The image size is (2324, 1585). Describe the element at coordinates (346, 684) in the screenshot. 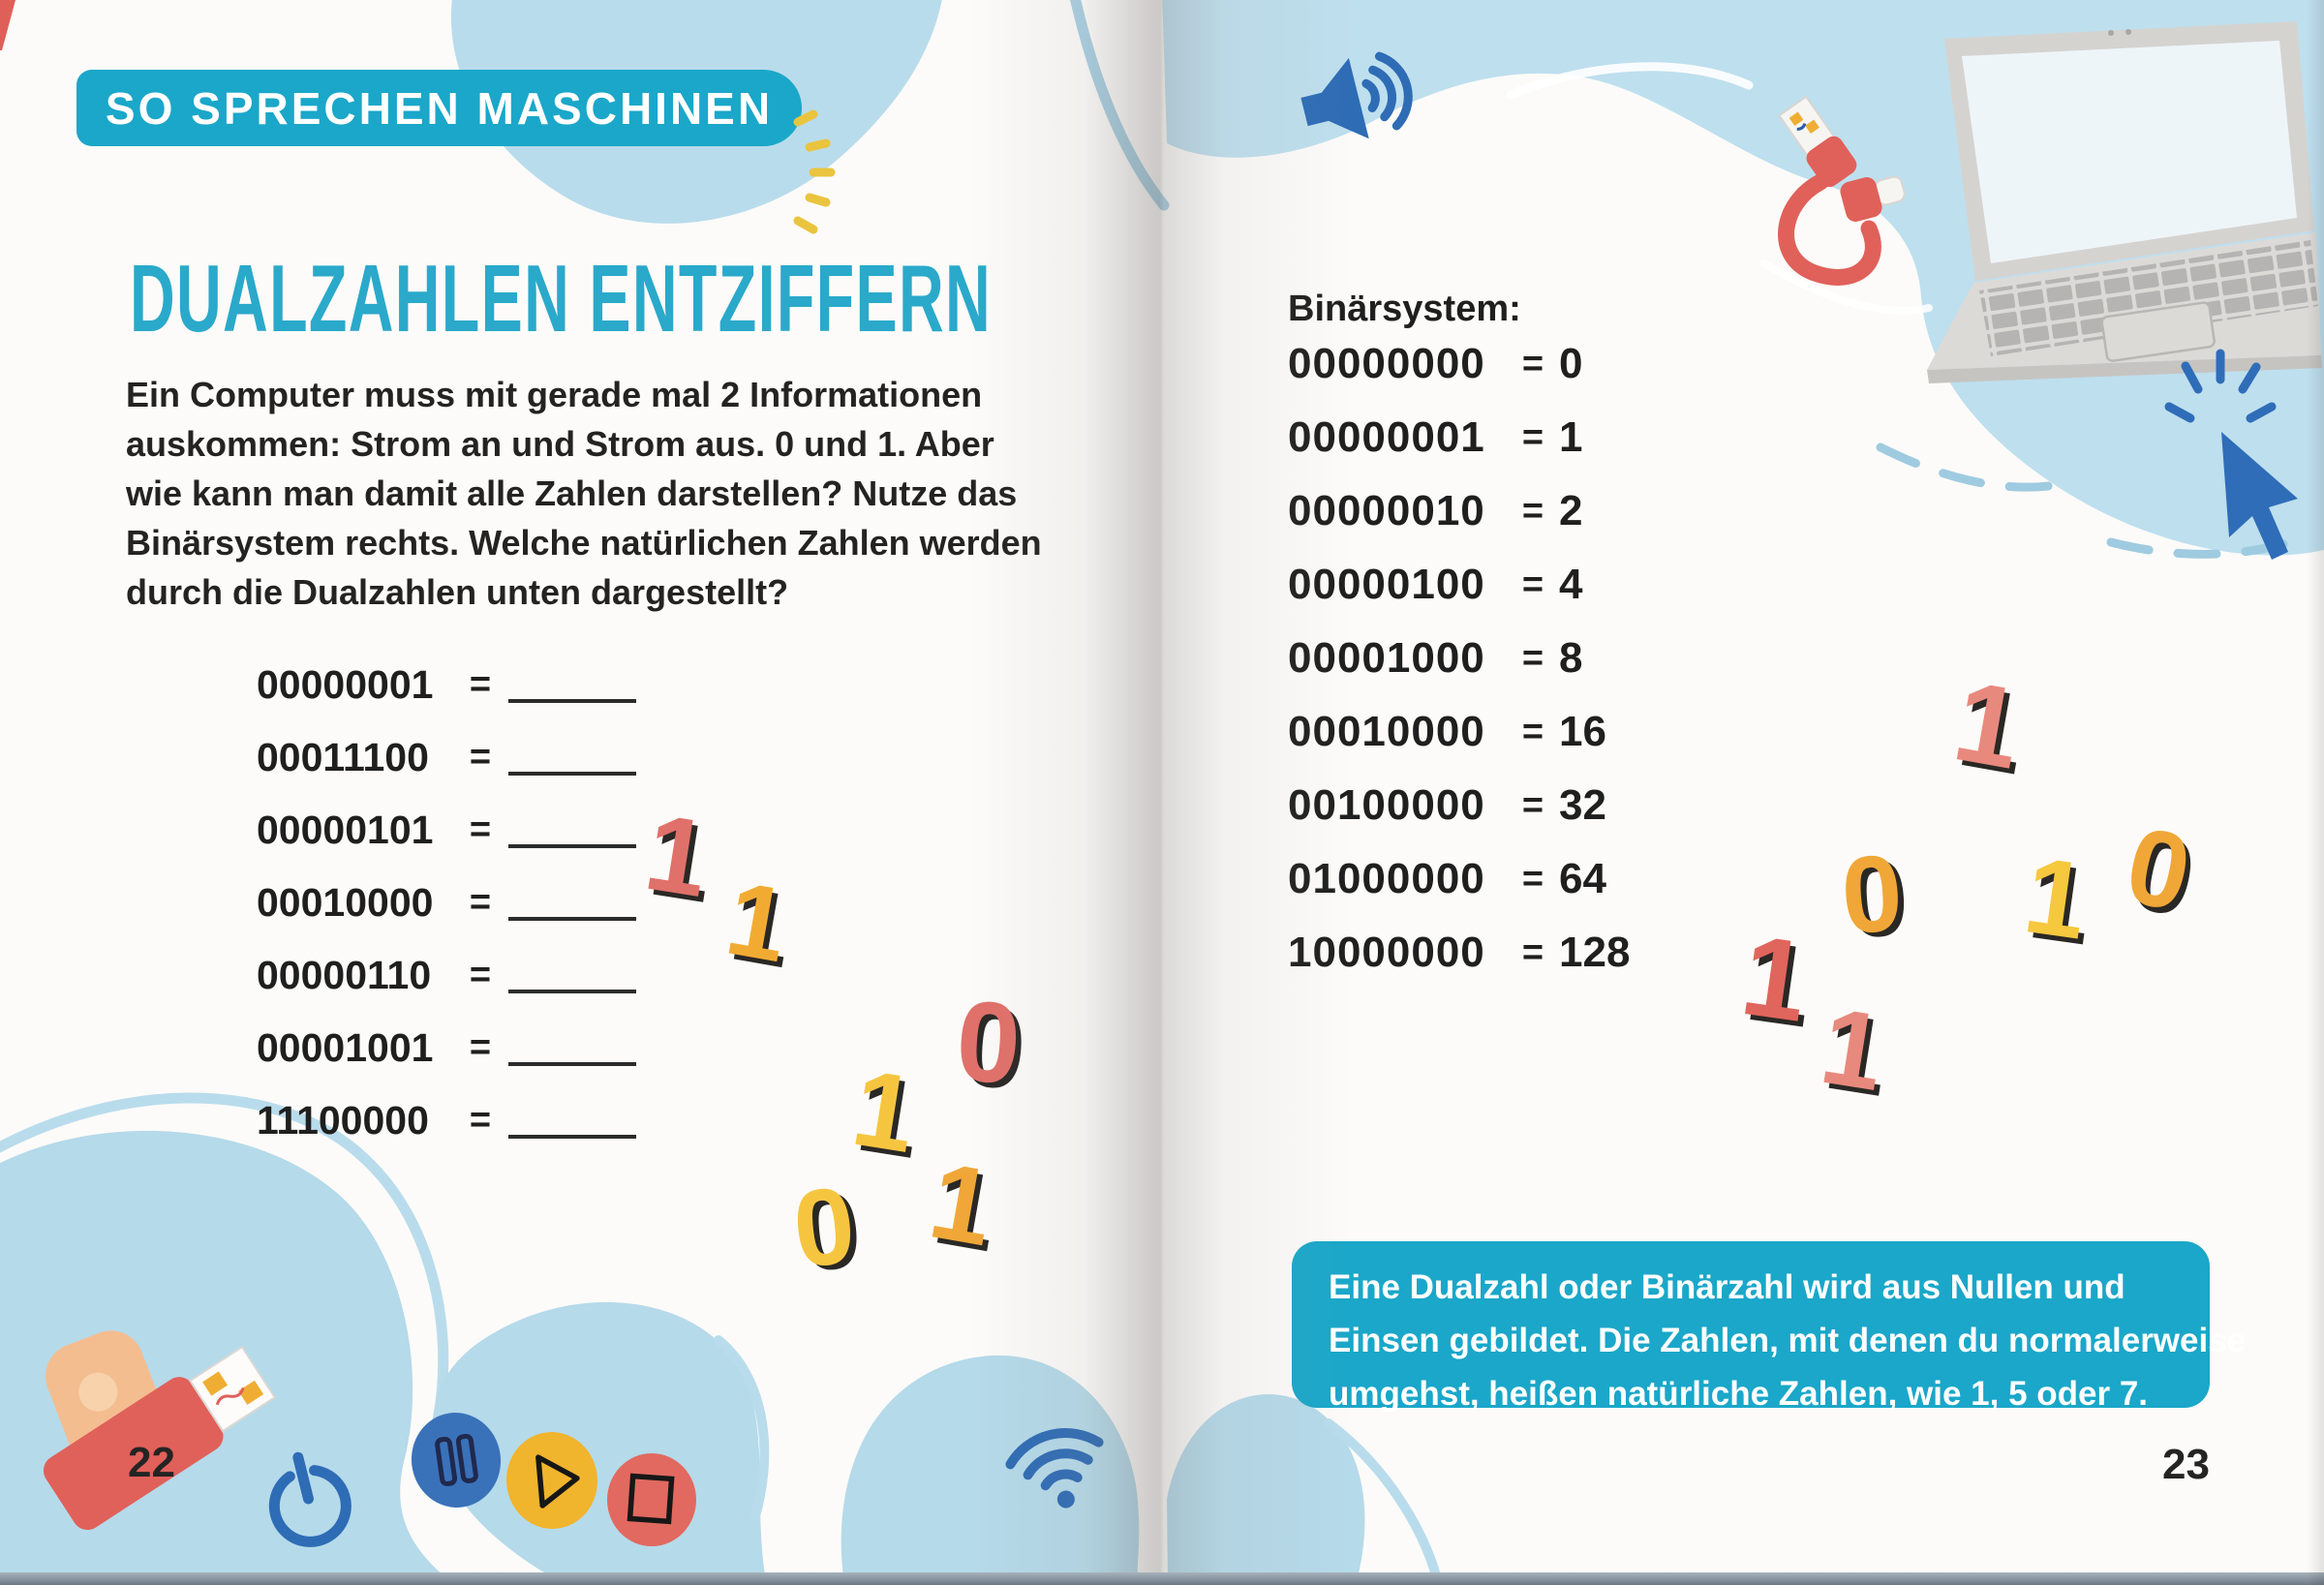

I see `binary-number: 00000001` at that location.